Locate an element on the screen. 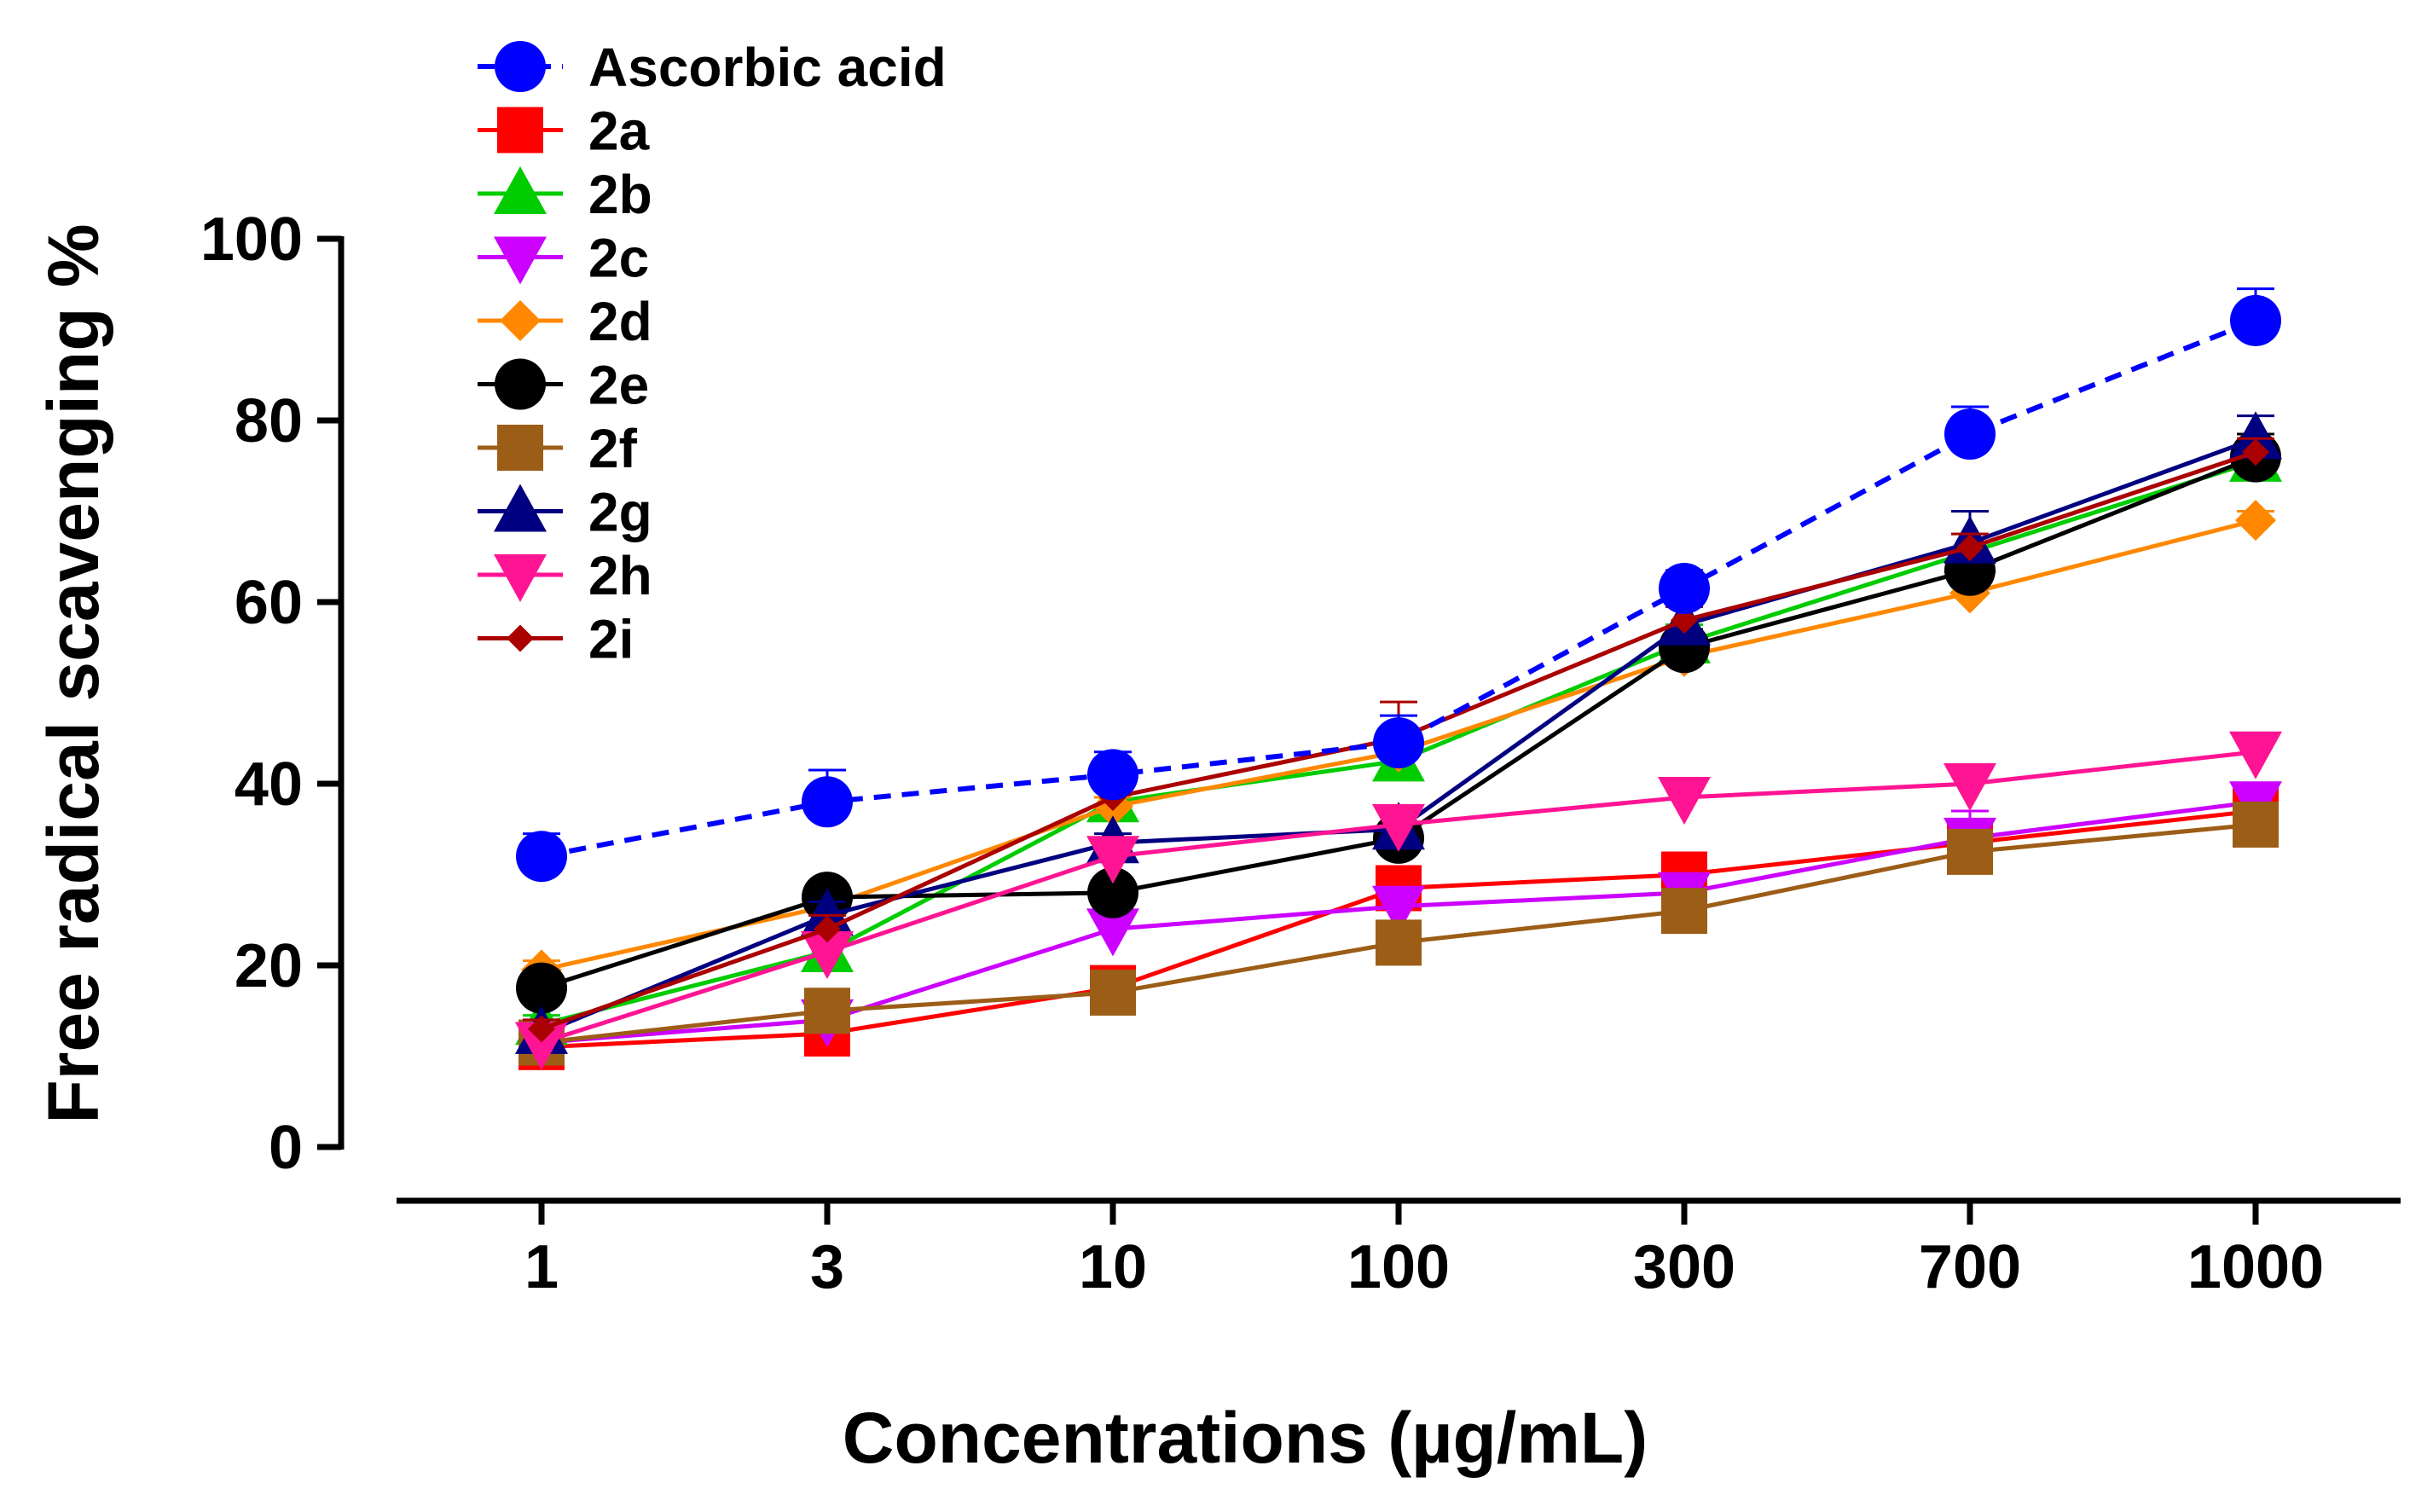 The width and height of the screenshot is (2433, 1512). x-axis-title: Concentrations (µg/mL) is located at coordinates (1246, 1438).